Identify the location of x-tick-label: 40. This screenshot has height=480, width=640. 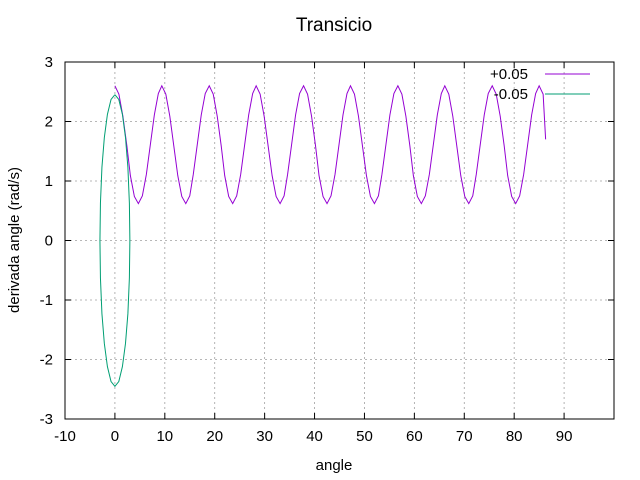
(314, 436).